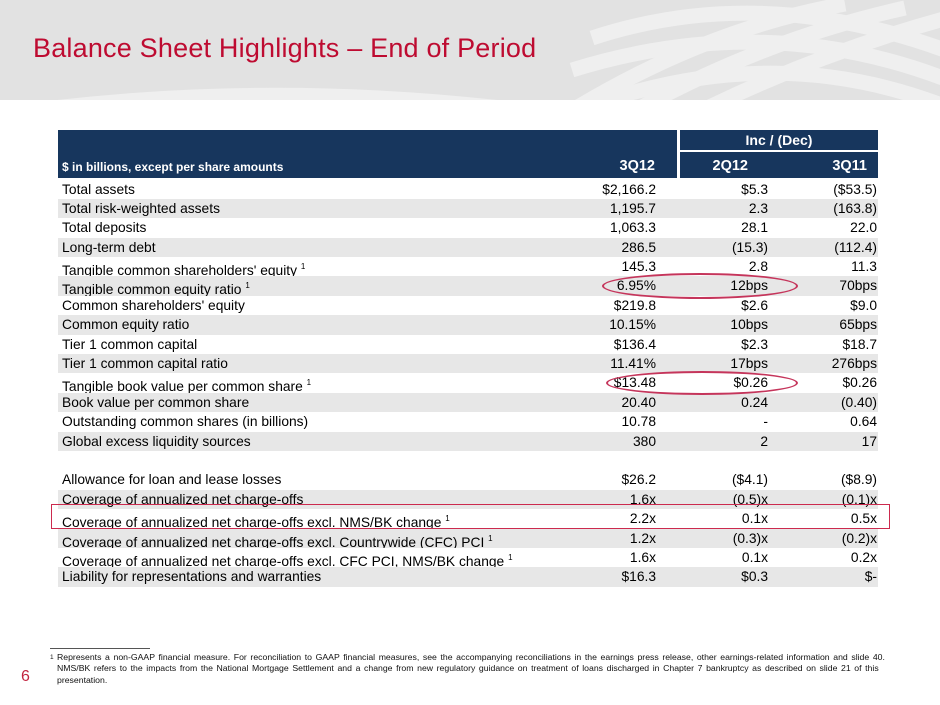 Image resolution: width=940 pixels, height=705 pixels. What do you see at coordinates (644, 441) in the screenshot?
I see `cell-3q12: 380` at bounding box center [644, 441].